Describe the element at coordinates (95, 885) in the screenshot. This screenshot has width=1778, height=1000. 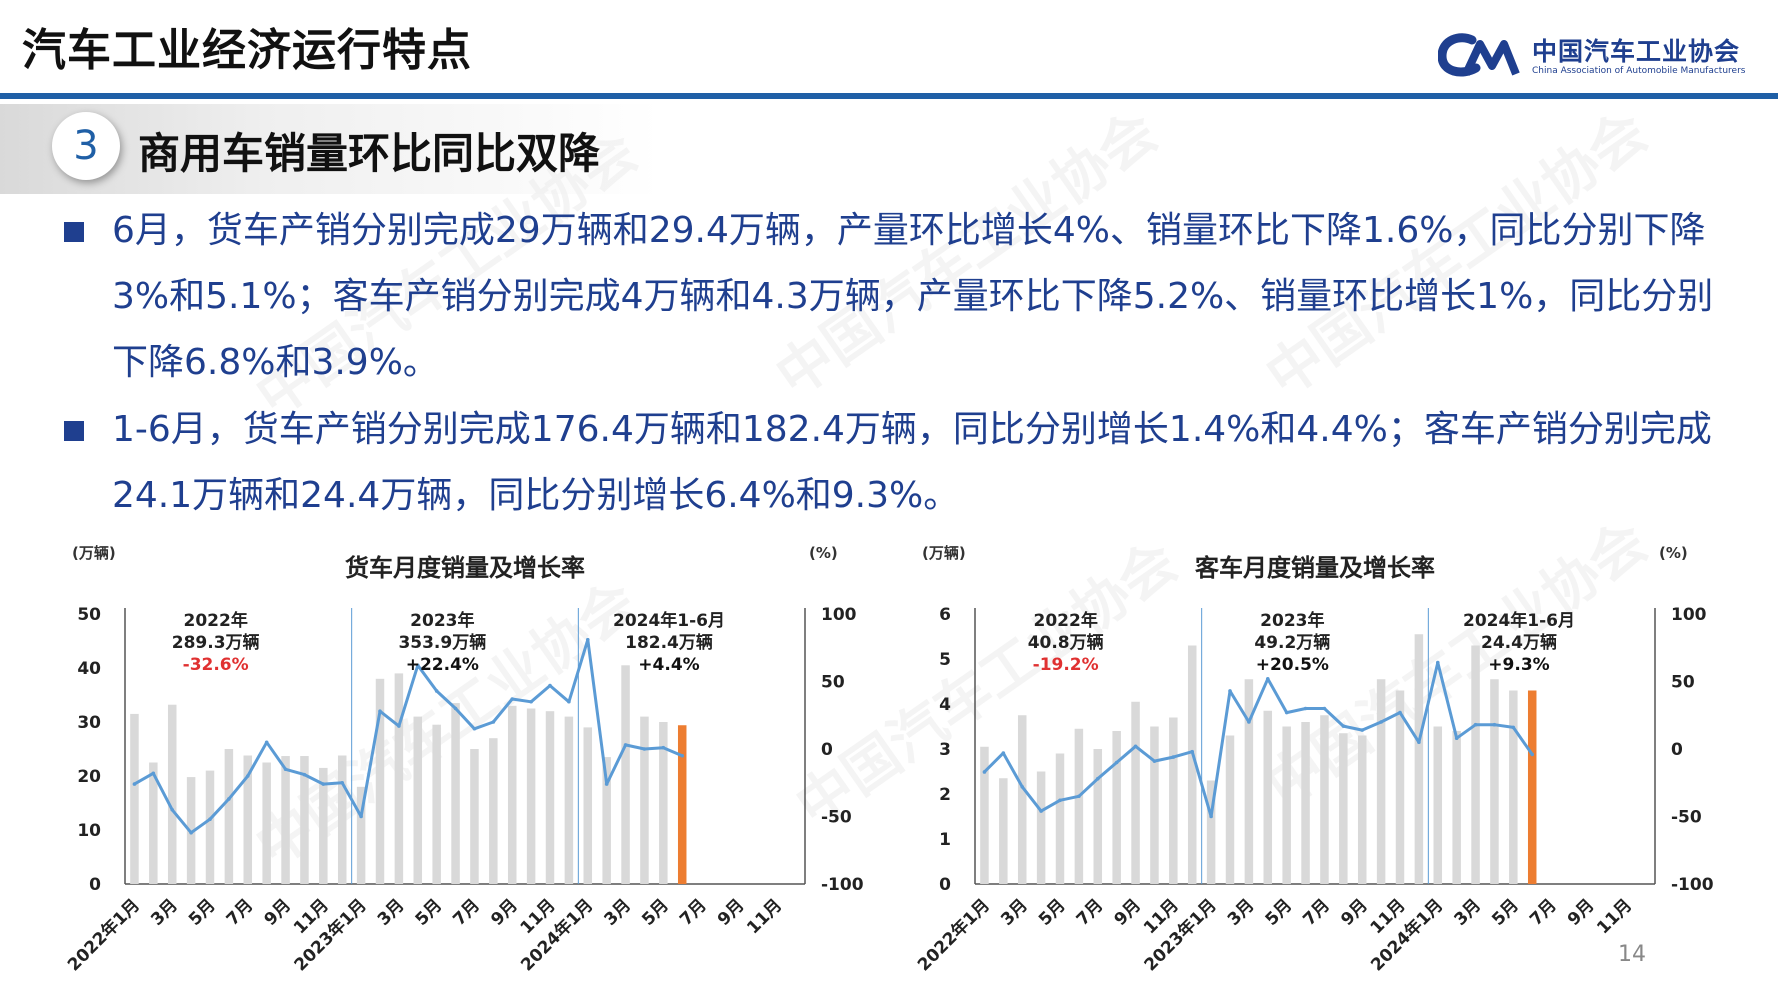
I see `y-left-tick-label: 0` at that location.